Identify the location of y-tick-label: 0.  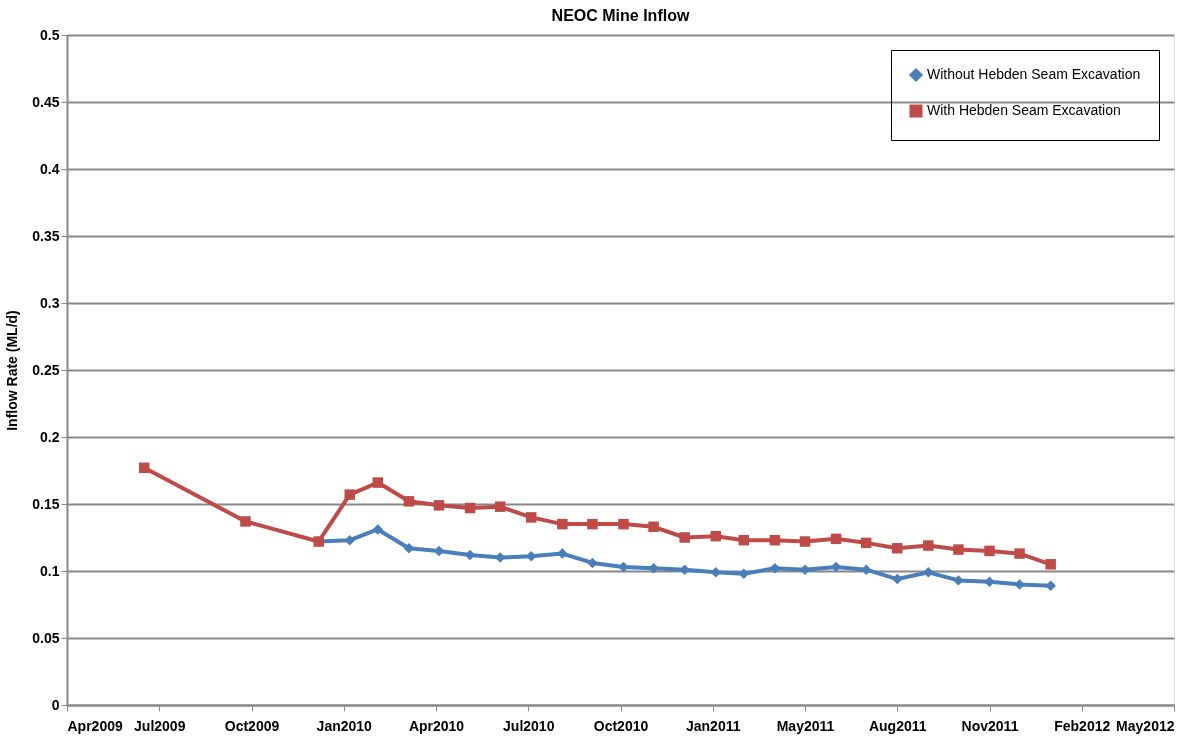
(55, 704).